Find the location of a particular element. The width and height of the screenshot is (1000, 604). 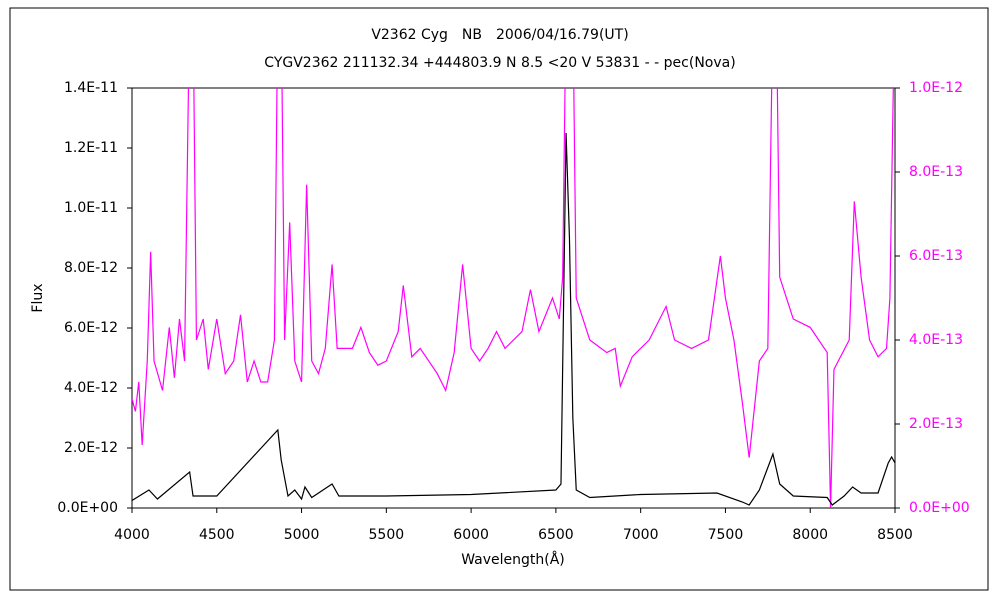

x-tick-label: 6000 is located at coordinates (471, 535).